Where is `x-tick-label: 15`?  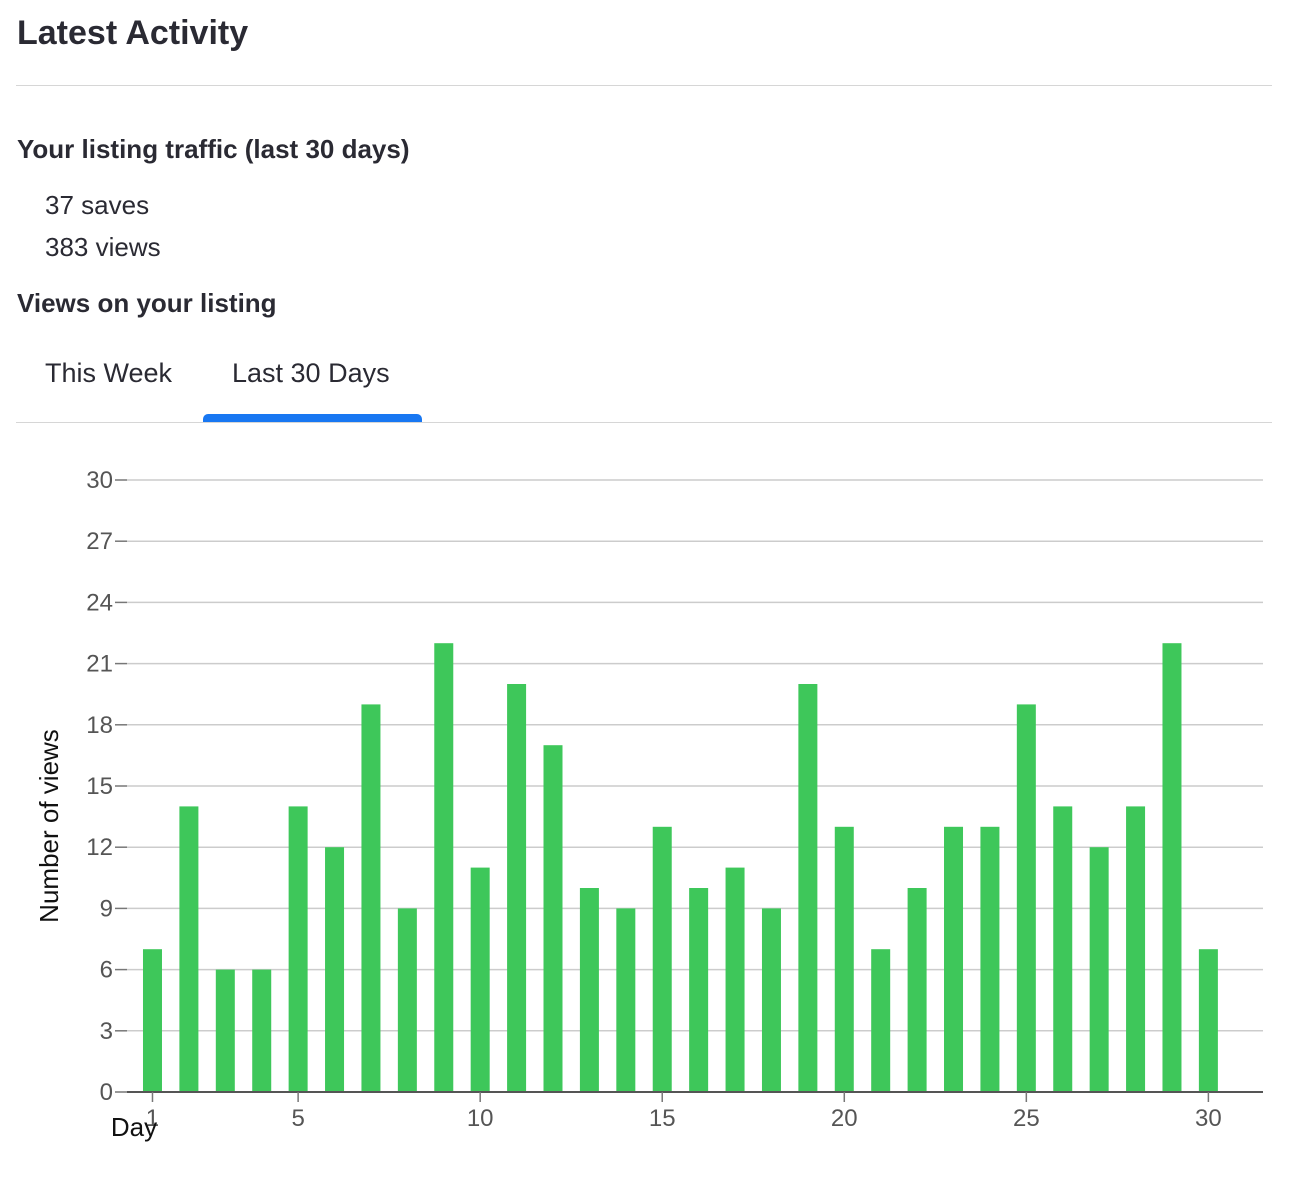
x-tick-label: 15 is located at coordinates (662, 1118).